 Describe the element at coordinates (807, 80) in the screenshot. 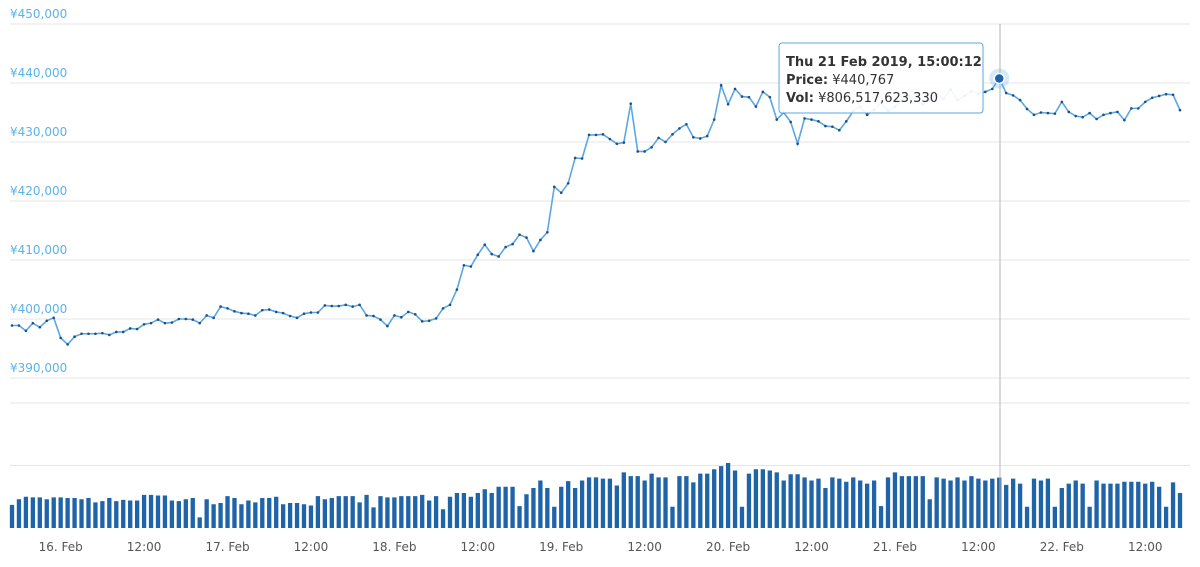

I see `tooltip-label: Price:` at that location.